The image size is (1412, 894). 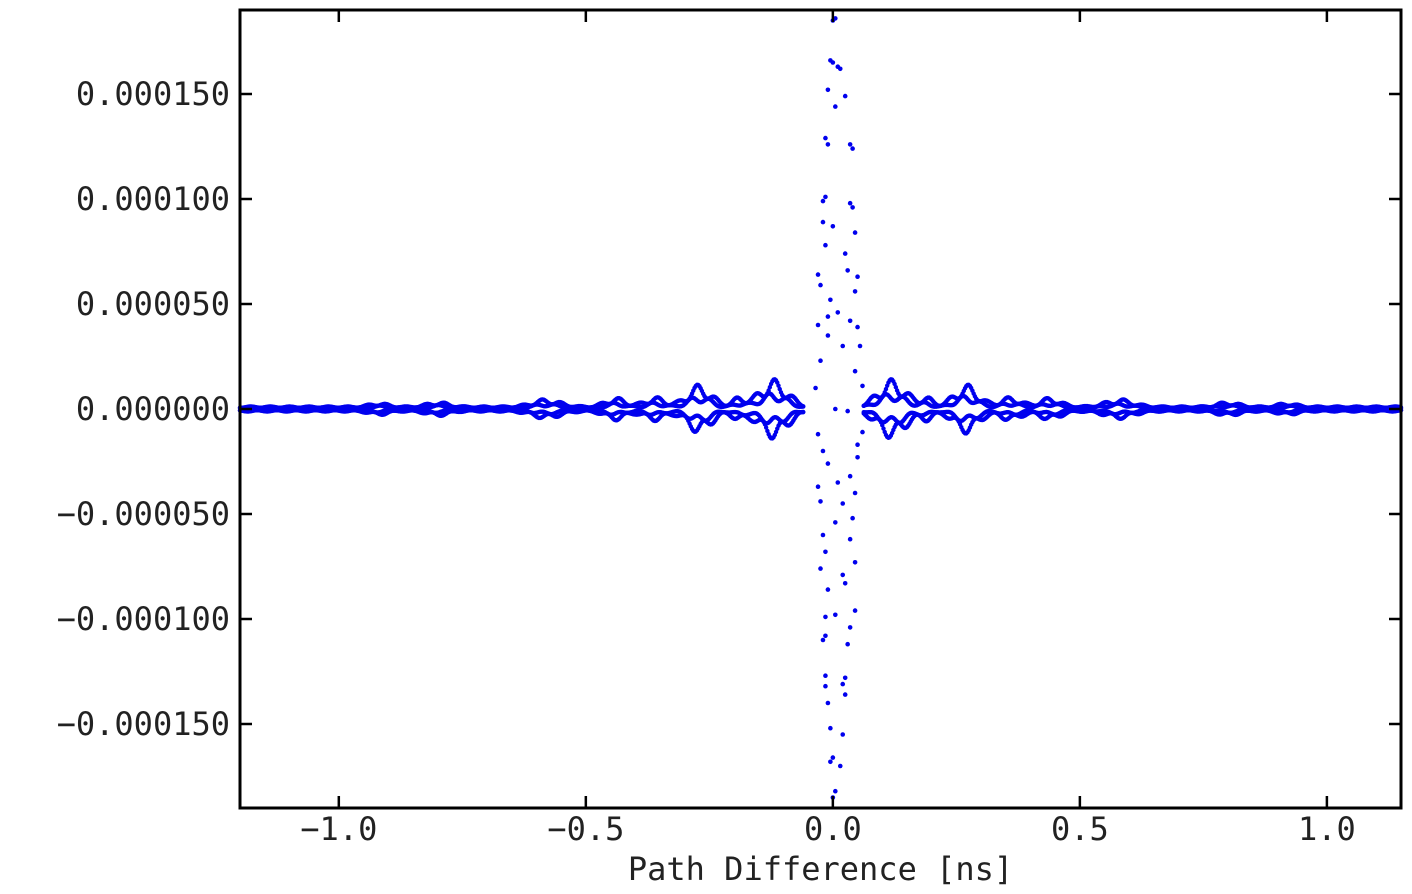 What do you see at coordinates (143, 619) in the screenshot?
I see `y-tick-label: −0.000100` at bounding box center [143, 619].